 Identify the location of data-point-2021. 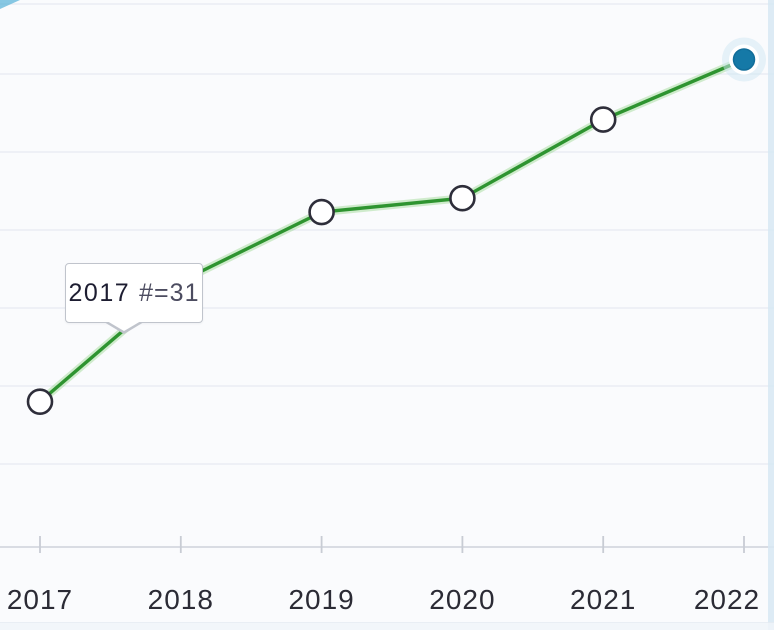
(603, 119).